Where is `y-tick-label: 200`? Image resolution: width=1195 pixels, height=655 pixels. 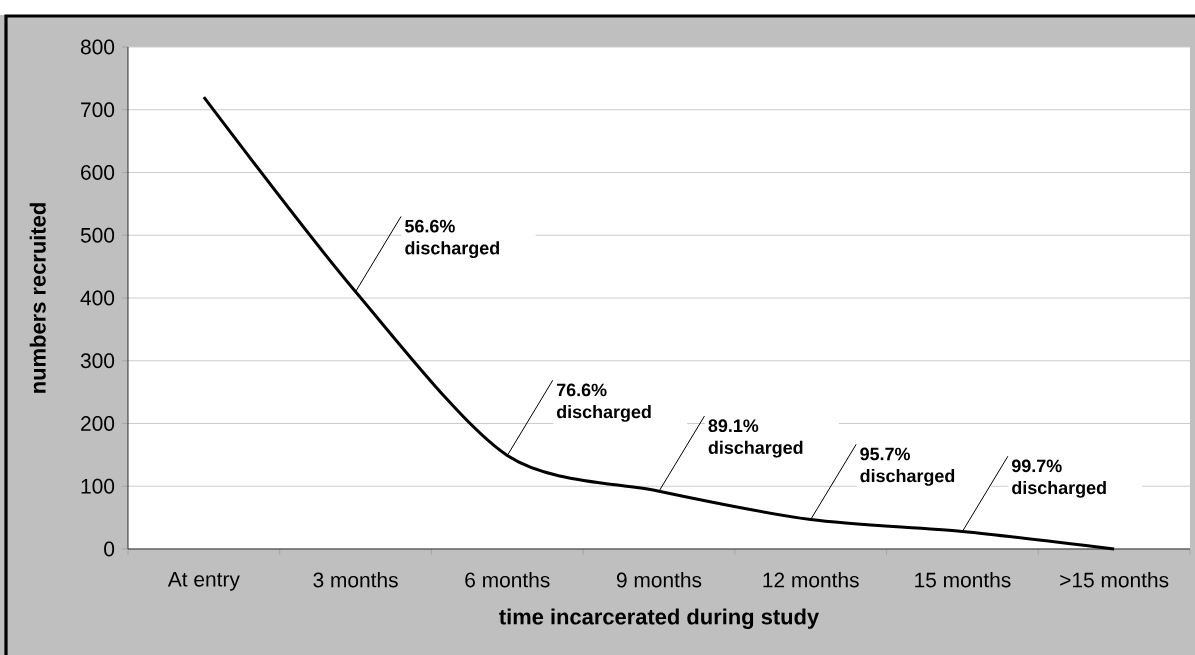
y-tick-label: 200 is located at coordinates (98, 423).